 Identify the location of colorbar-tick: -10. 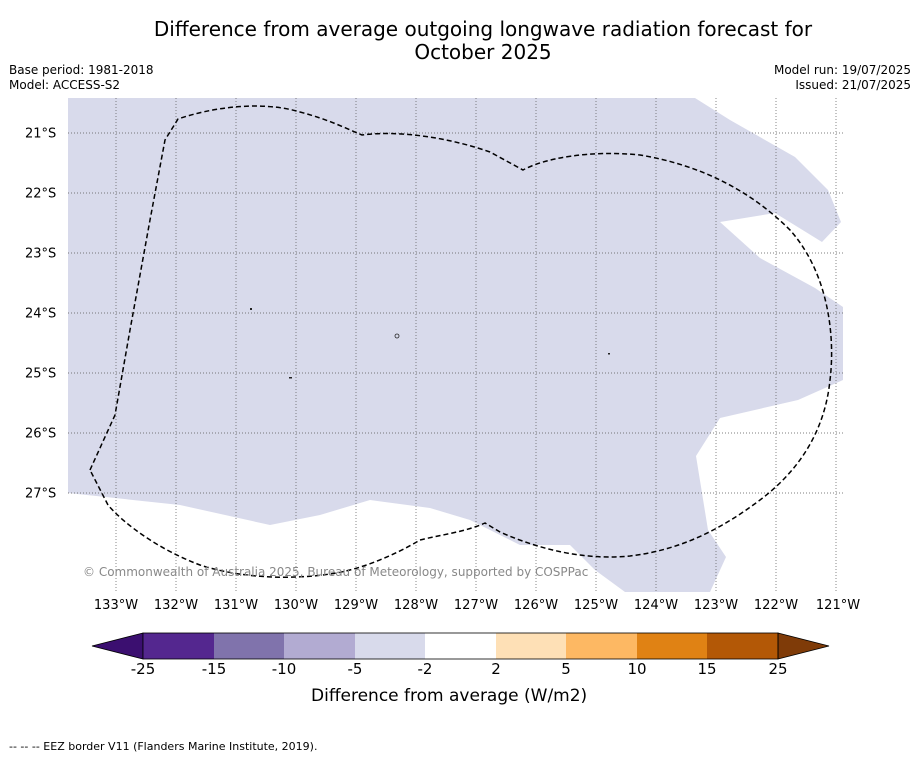
(284, 669).